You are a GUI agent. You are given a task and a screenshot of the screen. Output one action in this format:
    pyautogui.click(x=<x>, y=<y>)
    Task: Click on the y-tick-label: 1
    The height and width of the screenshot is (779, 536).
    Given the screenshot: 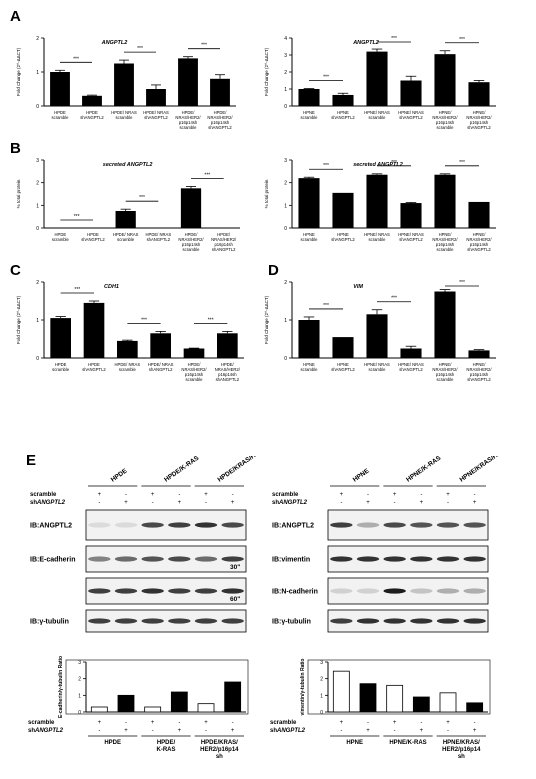 What is the action you would take?
    pyautogui.click(x=285, y=206)
    